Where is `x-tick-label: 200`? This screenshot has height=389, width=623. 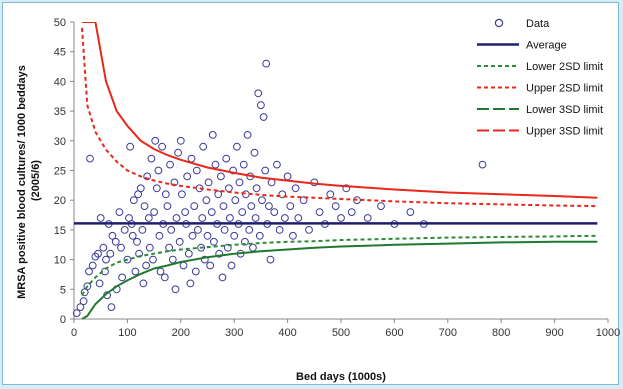
x-tick-label: 200 is located at coordinates (181, 333).